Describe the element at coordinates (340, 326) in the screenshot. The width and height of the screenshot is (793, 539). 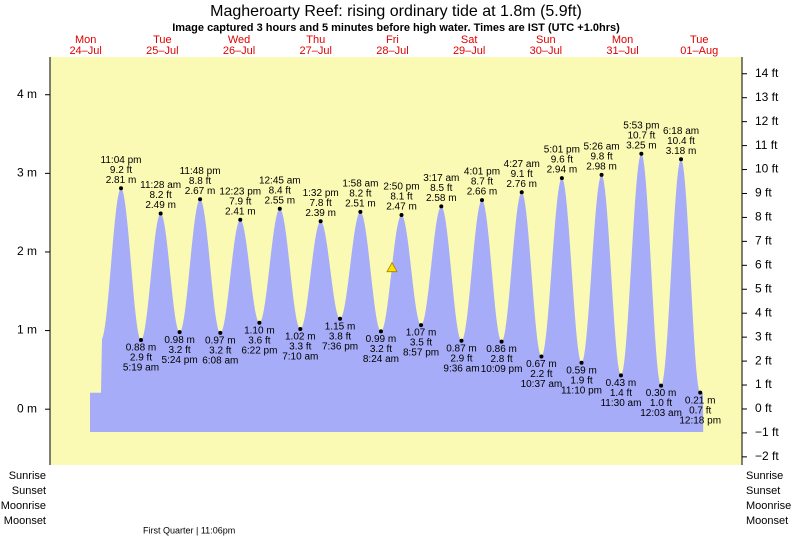
I see `tide-meters: 1.15 m` at that location.